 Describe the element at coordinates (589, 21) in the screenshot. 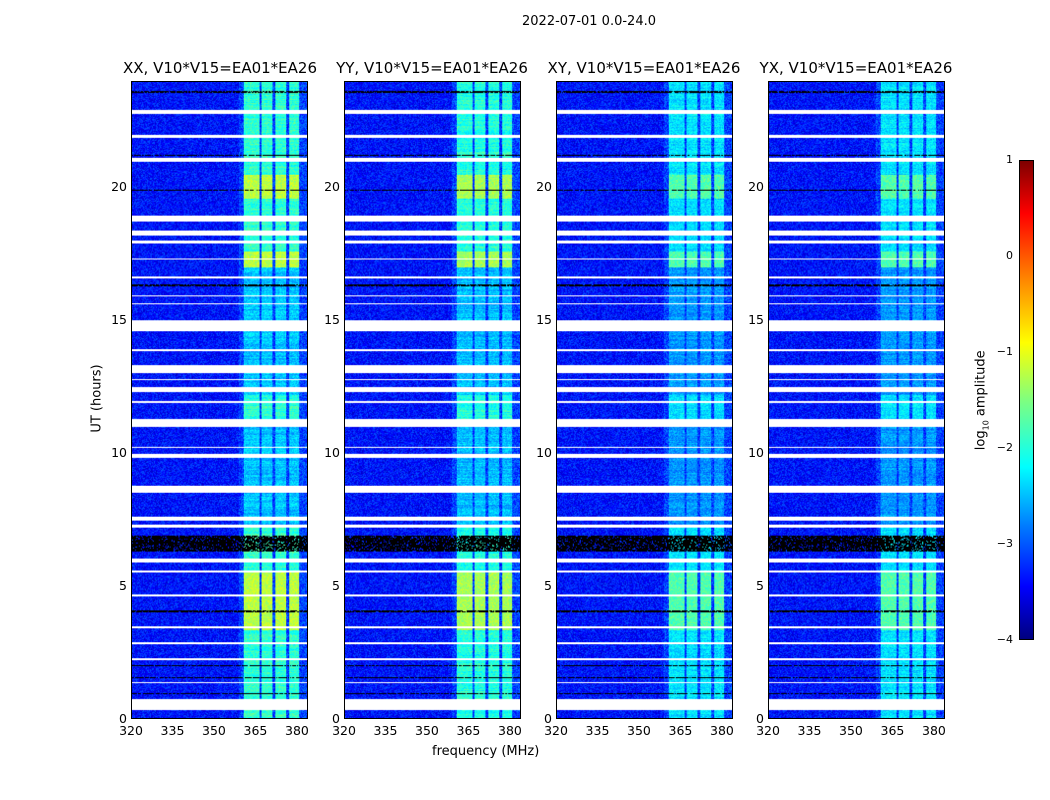

I see `figure-title: 2022-07-01 0.0-24.0` at that location.